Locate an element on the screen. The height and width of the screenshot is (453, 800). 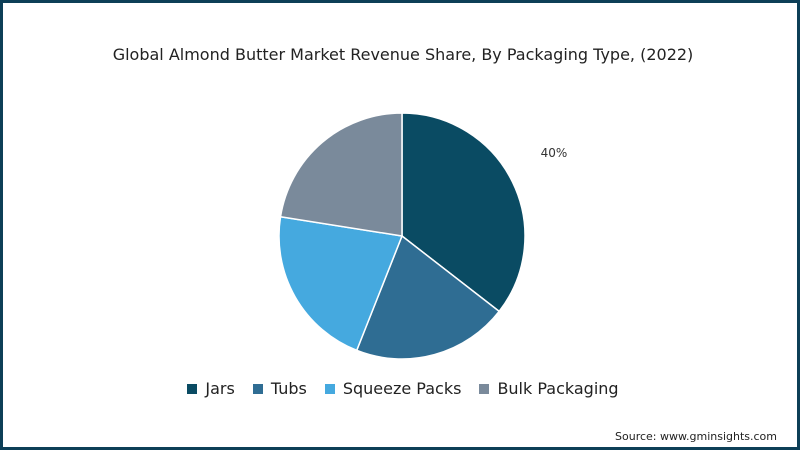
source-note: Source: www.gminsights.com is located at coordinates (696, 436).